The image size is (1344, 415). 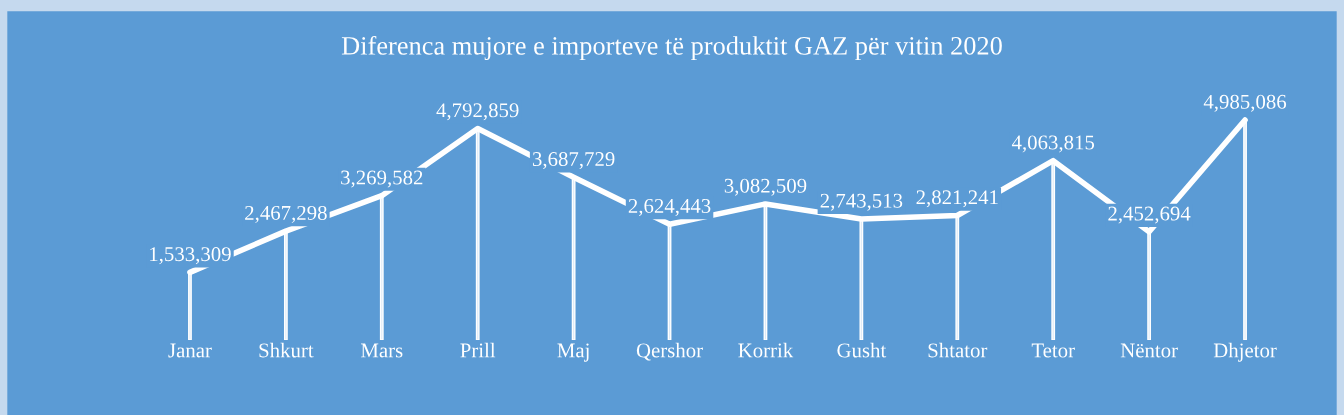 What do you see at coordinates (1245, 352) in the screenshot?
I see `x-tick-label: Dhjetor` at bounding box center [1245, 352].